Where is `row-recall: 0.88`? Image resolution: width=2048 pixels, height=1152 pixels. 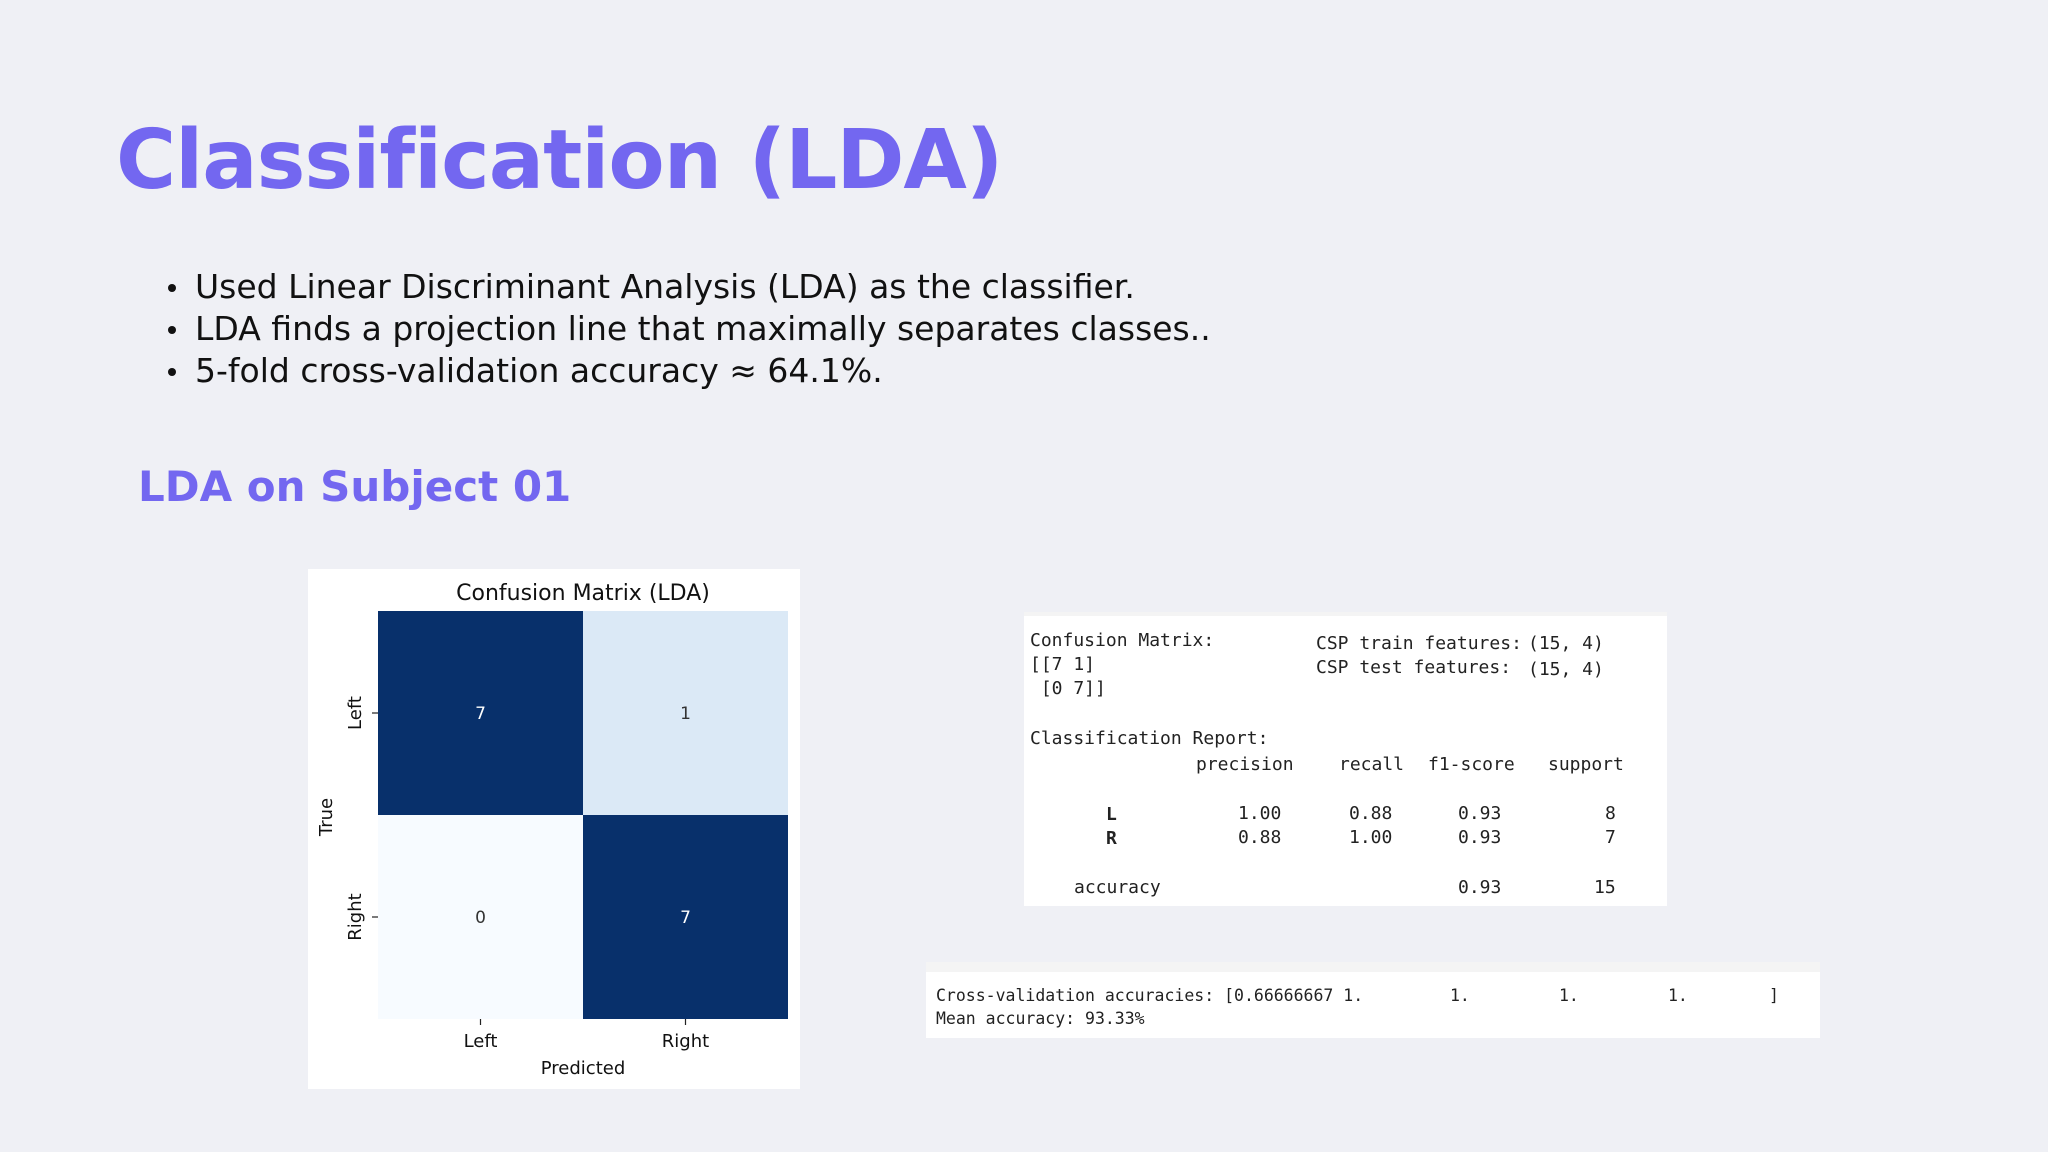
row-recall: 0.88 is located at coordinates (1371, 813).